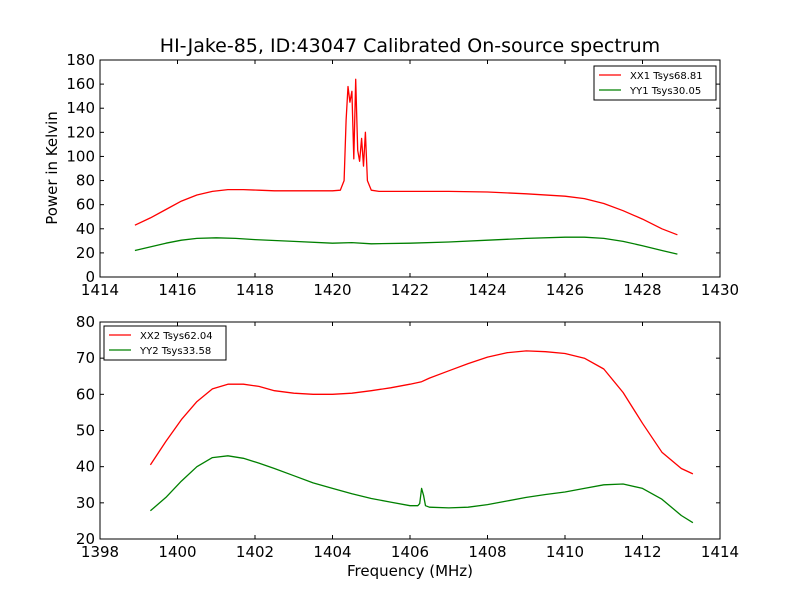 The image size is (800, 600). Describe the element at coordinates (487, 552) in the screenshot. I see `bottom-x-tick-label: 1408` at that location.